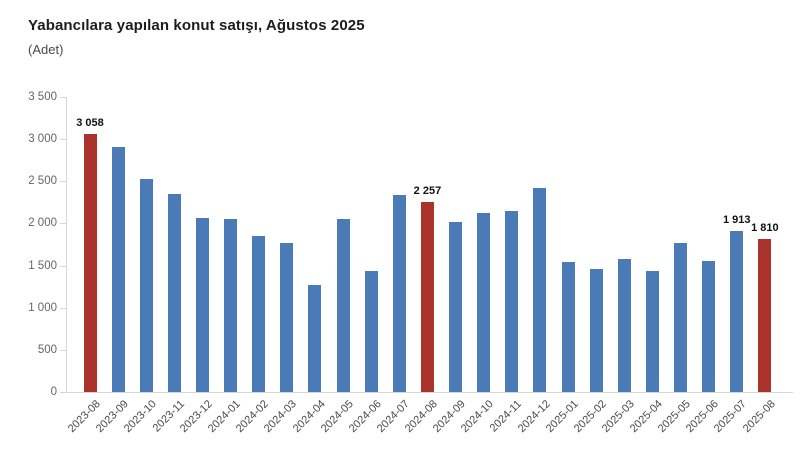 The width and height of the screenshot is (800, 467). Describe the element at coordinates (42, 223) in the screenshot. I see `y-tick-label: 2 000` at that location.